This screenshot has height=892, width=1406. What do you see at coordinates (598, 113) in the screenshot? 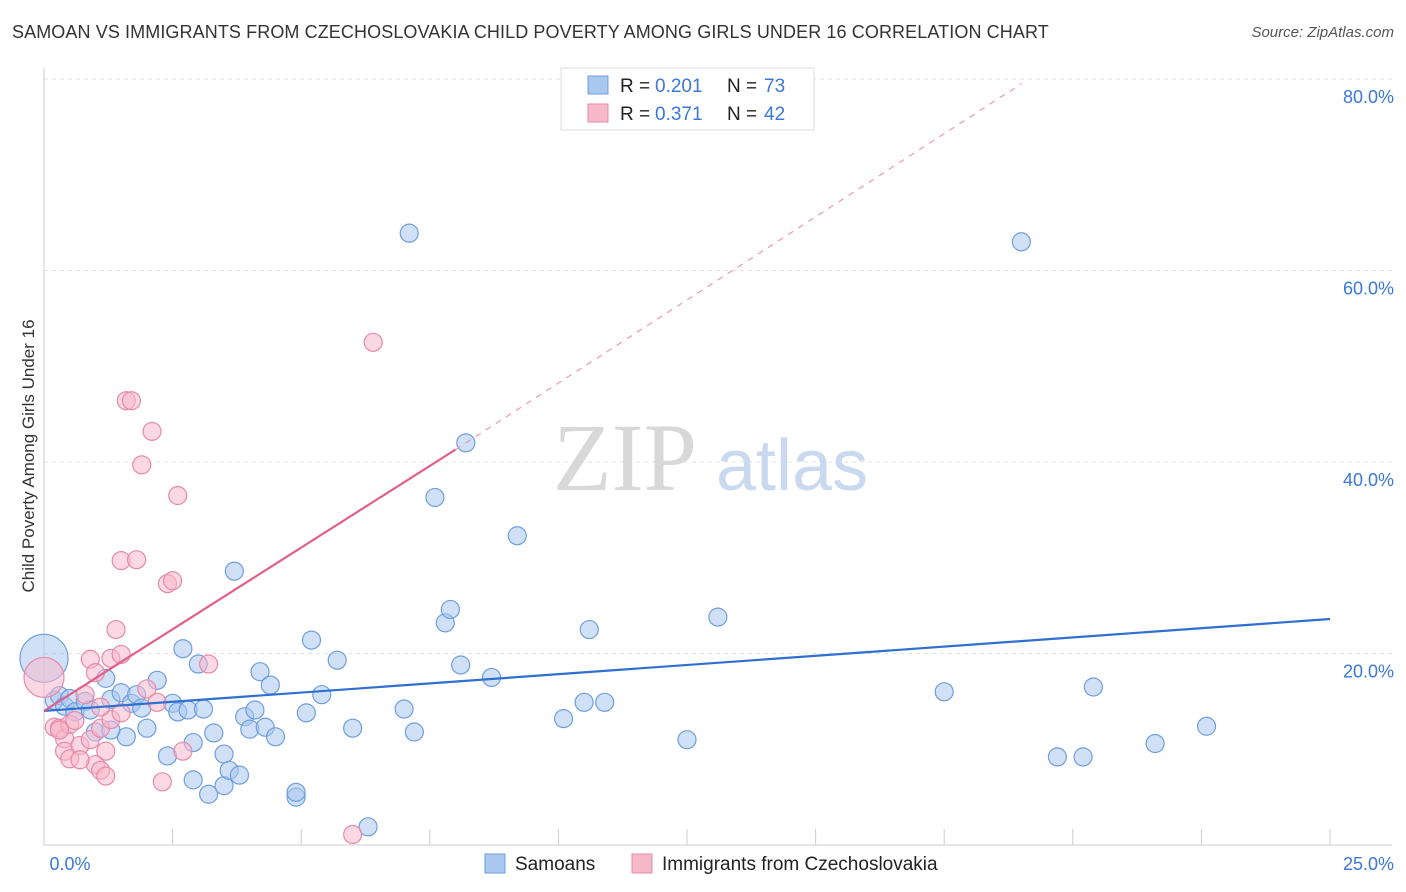
I see `legend-swatch-czechoslovakia` at bounding box center [598, 113].